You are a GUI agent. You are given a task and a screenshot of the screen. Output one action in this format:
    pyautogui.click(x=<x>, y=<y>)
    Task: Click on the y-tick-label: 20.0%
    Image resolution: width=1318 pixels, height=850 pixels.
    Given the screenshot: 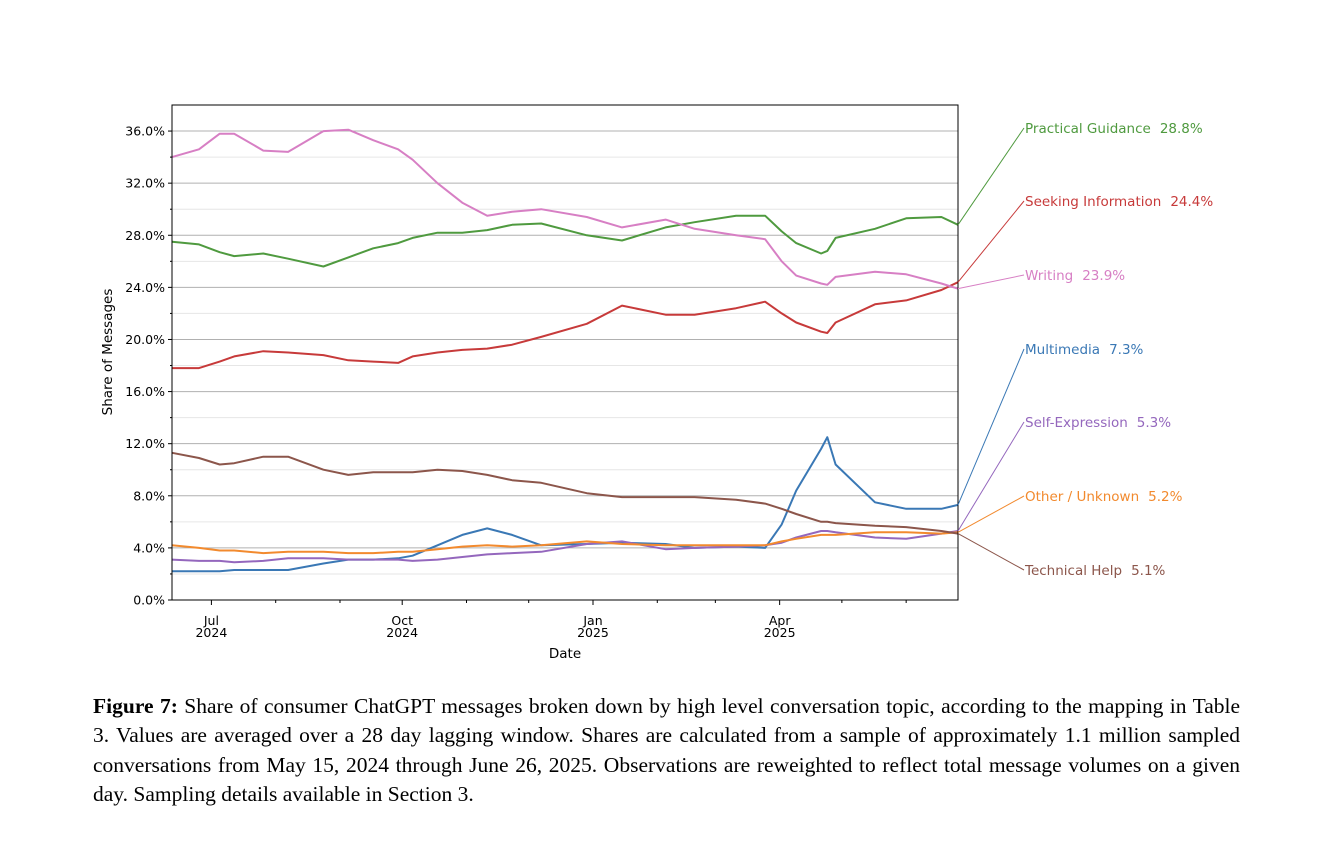 What is the action you would take?
    pyautogui.click(x=145, y=339)
    